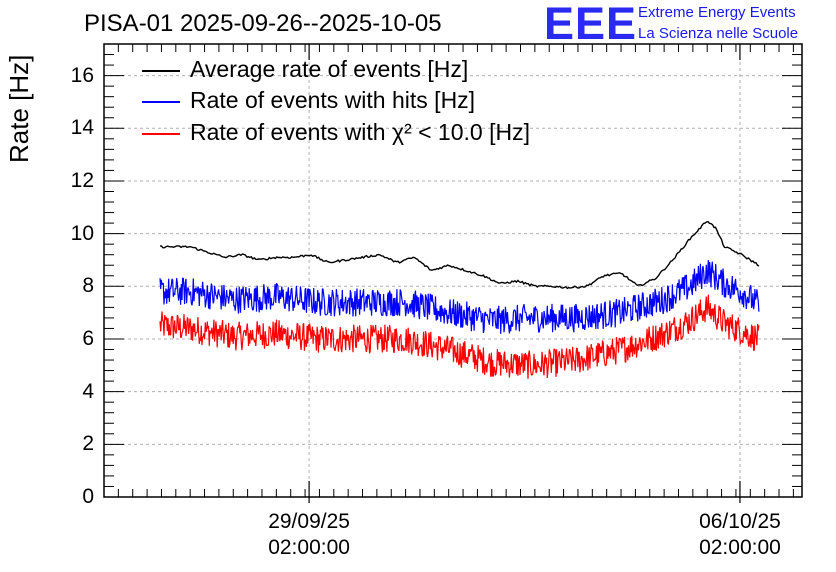  What do you see at coordinates (309, 547) in the screenshot?
I see `x-tick-time-0: 02:00:00` at bounding box center [309, 547].